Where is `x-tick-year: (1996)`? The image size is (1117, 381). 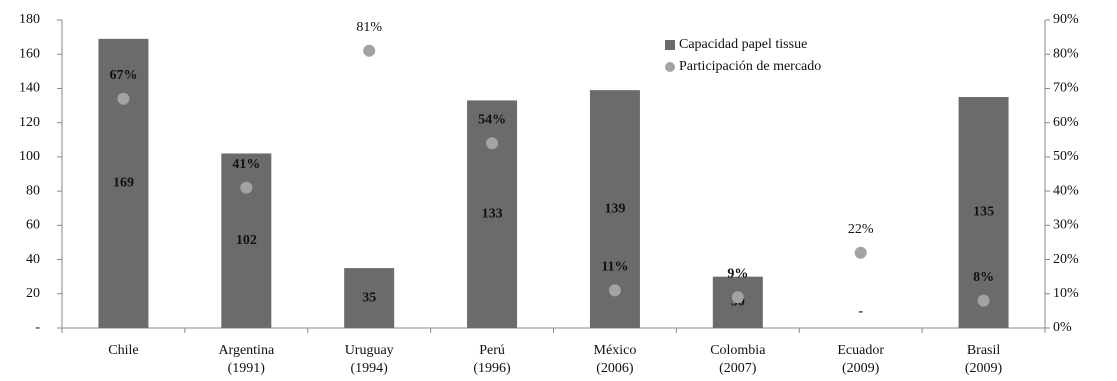
x-tick-year: (1996) is located at coordinates (492, 368).